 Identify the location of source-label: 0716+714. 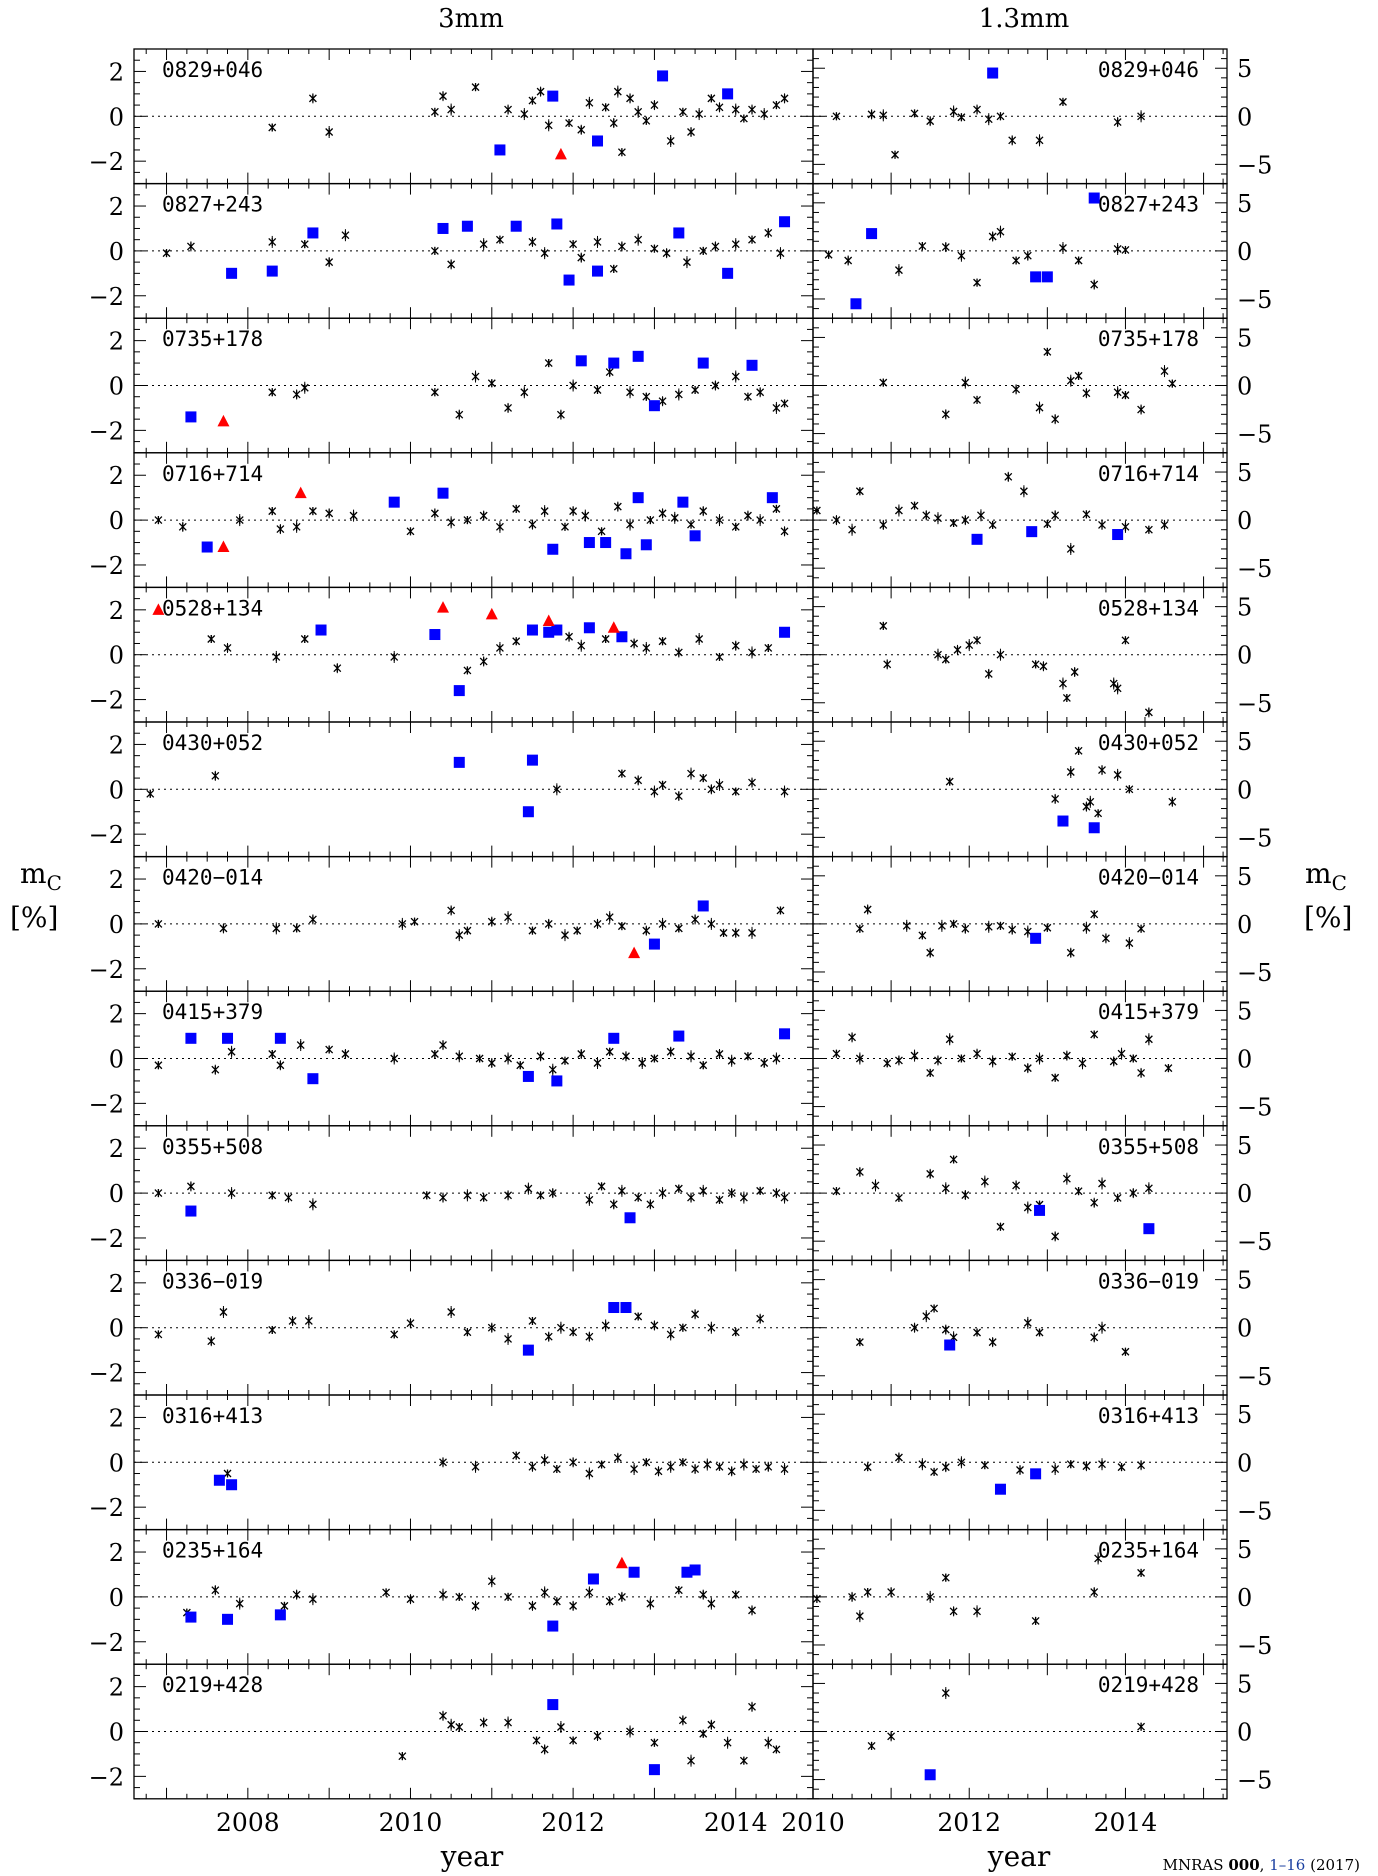
(1148, 474).